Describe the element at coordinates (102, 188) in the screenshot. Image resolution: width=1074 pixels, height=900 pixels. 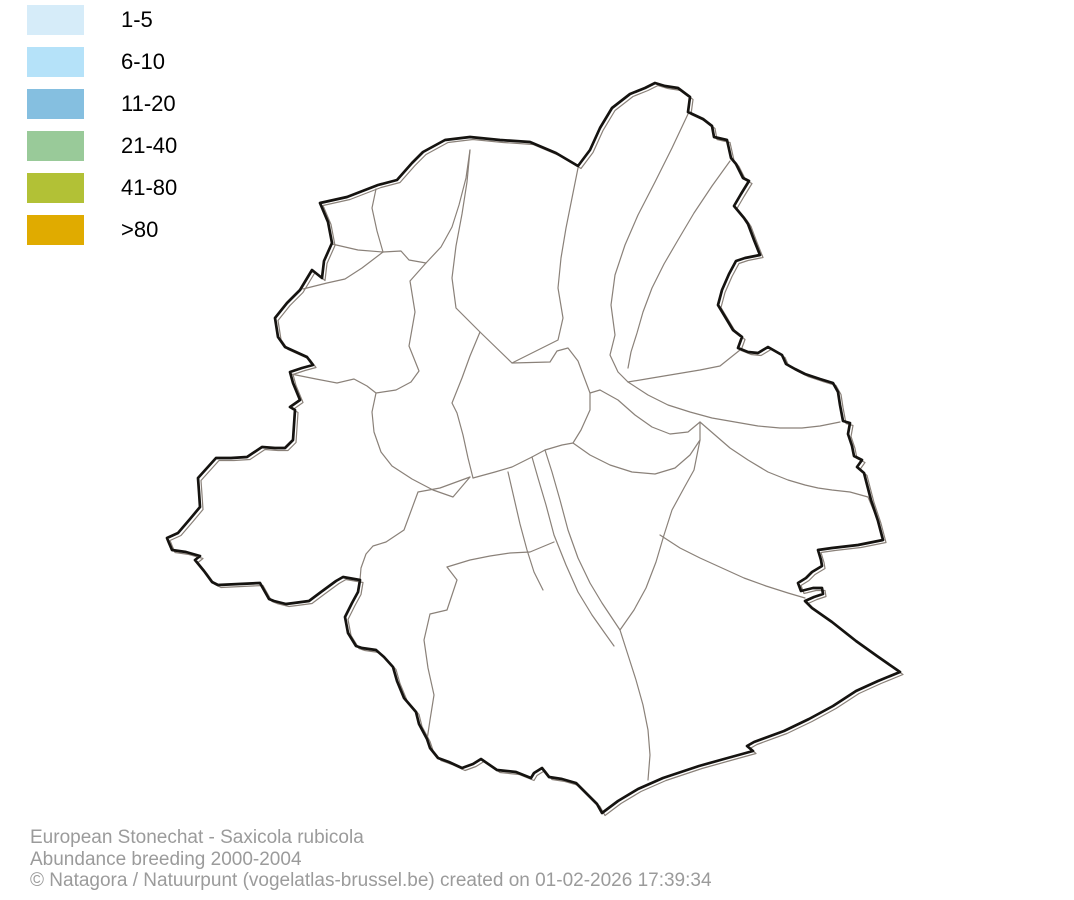
I see `legend-item: 41-80` at that location.